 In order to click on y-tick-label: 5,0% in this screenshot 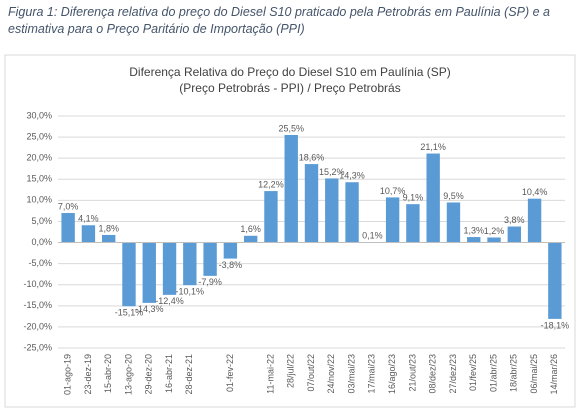, I will do `click(41, 221)`.